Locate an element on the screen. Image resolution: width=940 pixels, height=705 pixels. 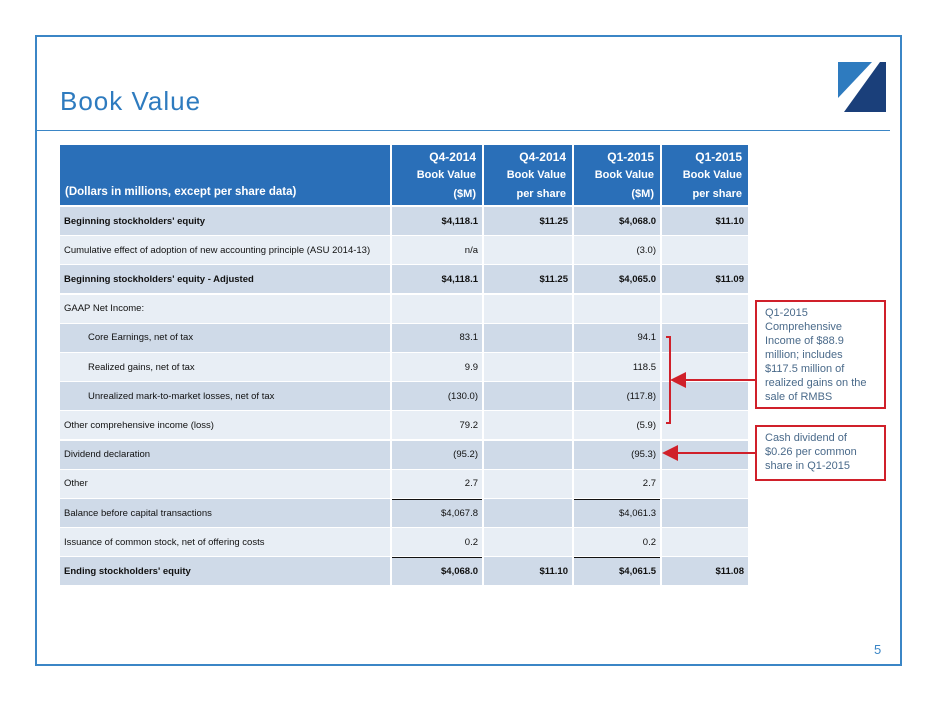
table-cell: (117.8) is located at coordinates (617, 396).